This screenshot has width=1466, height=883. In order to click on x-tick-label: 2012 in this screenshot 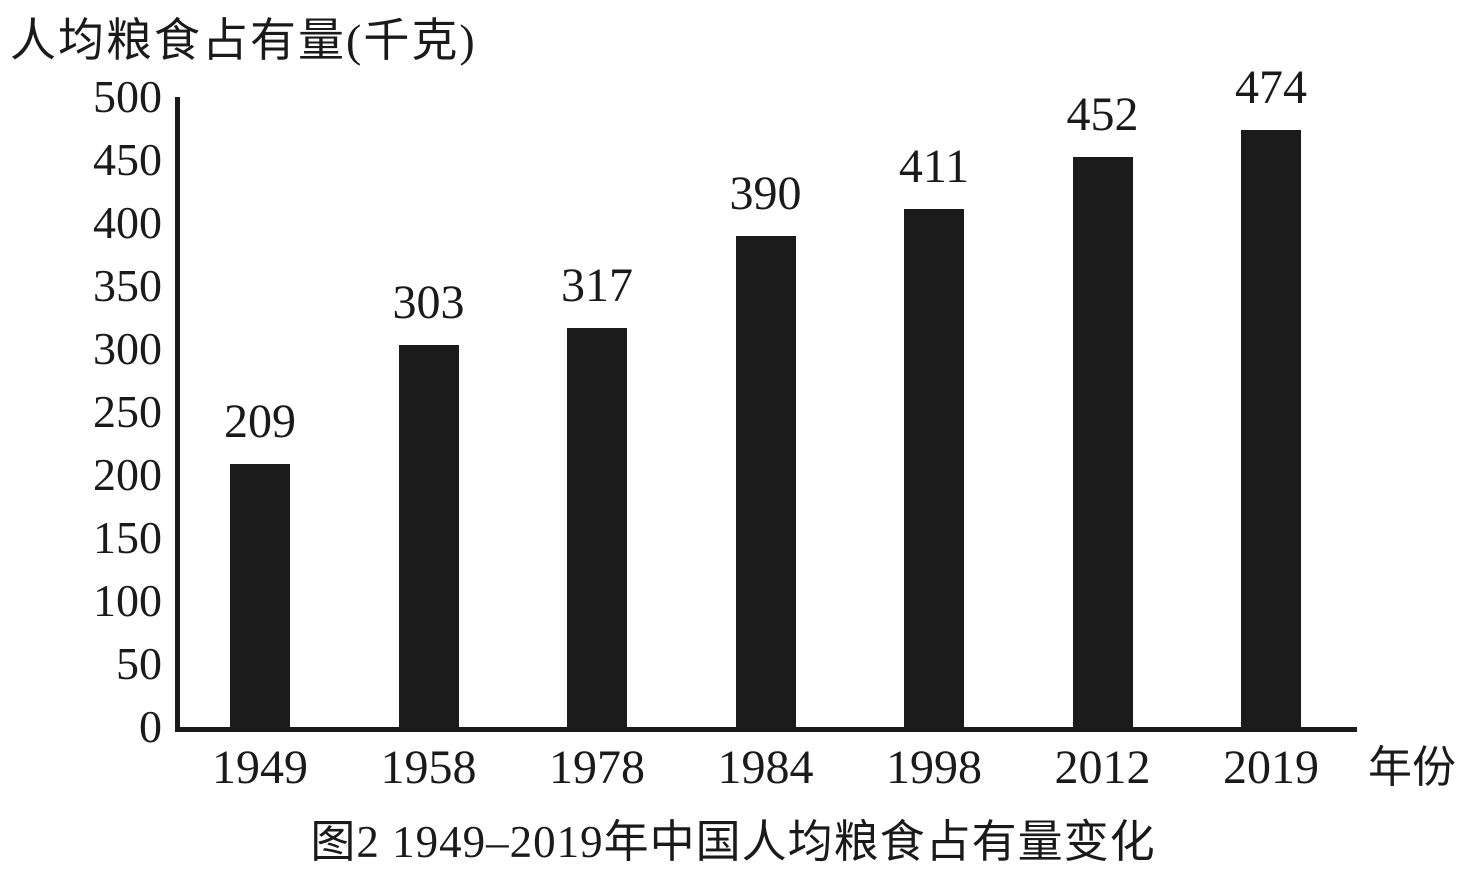, I will do `click(1102, 767)`.